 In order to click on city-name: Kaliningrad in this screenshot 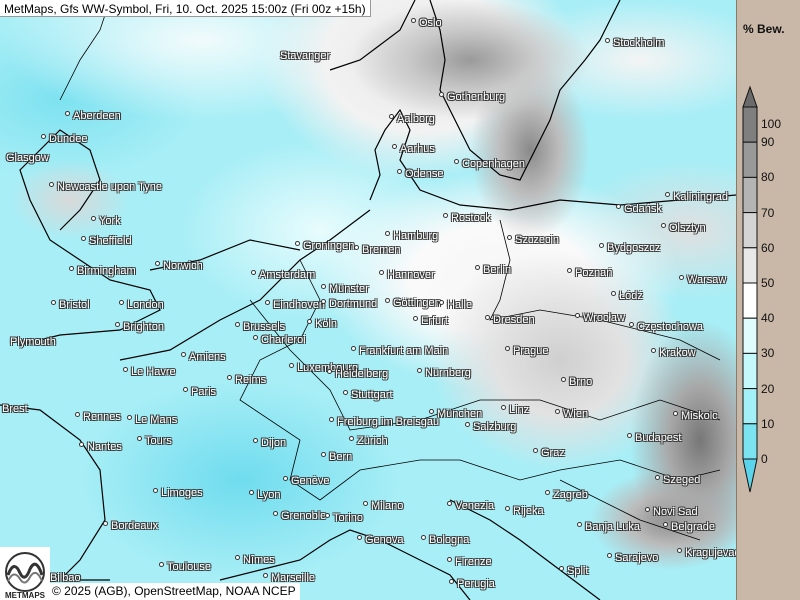, I will do `click(701, 197)`.